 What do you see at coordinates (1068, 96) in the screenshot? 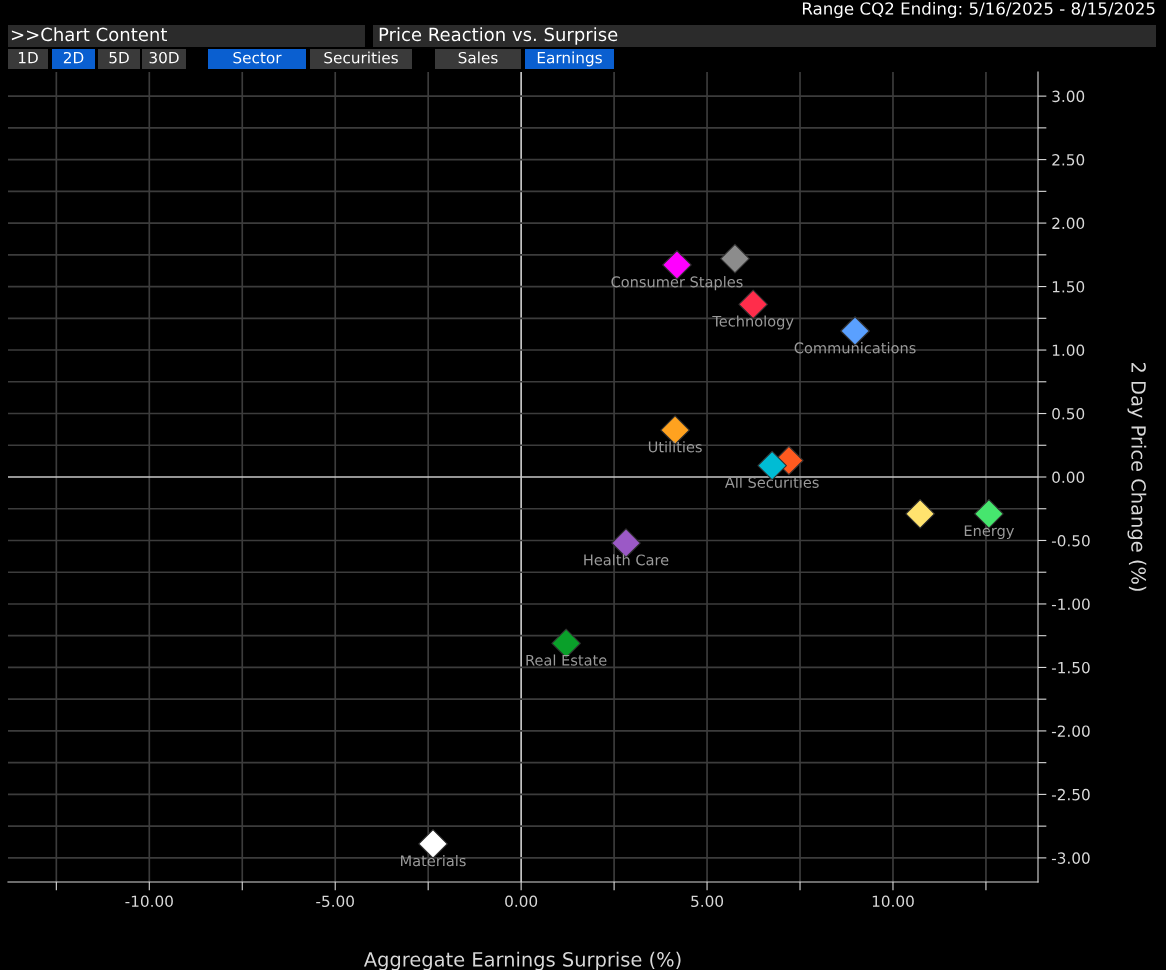
I see `y-tick-label: 3.00` at bounding box center [1068, 96].